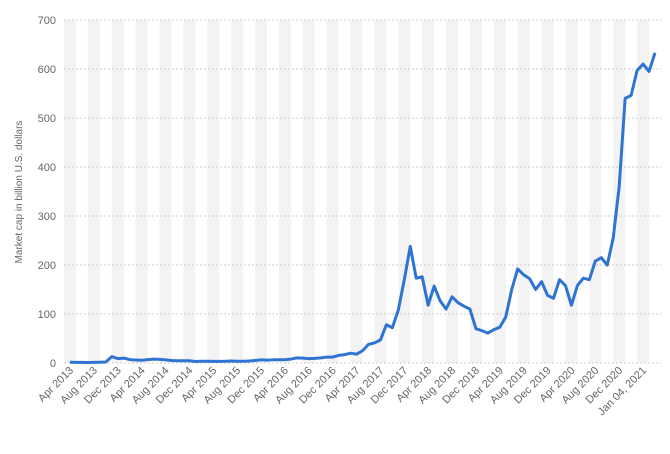 Image resolution: width=670 pixels, height=454 pixels. Describe the element at coordinates (47, 315) in the screenshot. I see `y-tick-label: 100` at that location.